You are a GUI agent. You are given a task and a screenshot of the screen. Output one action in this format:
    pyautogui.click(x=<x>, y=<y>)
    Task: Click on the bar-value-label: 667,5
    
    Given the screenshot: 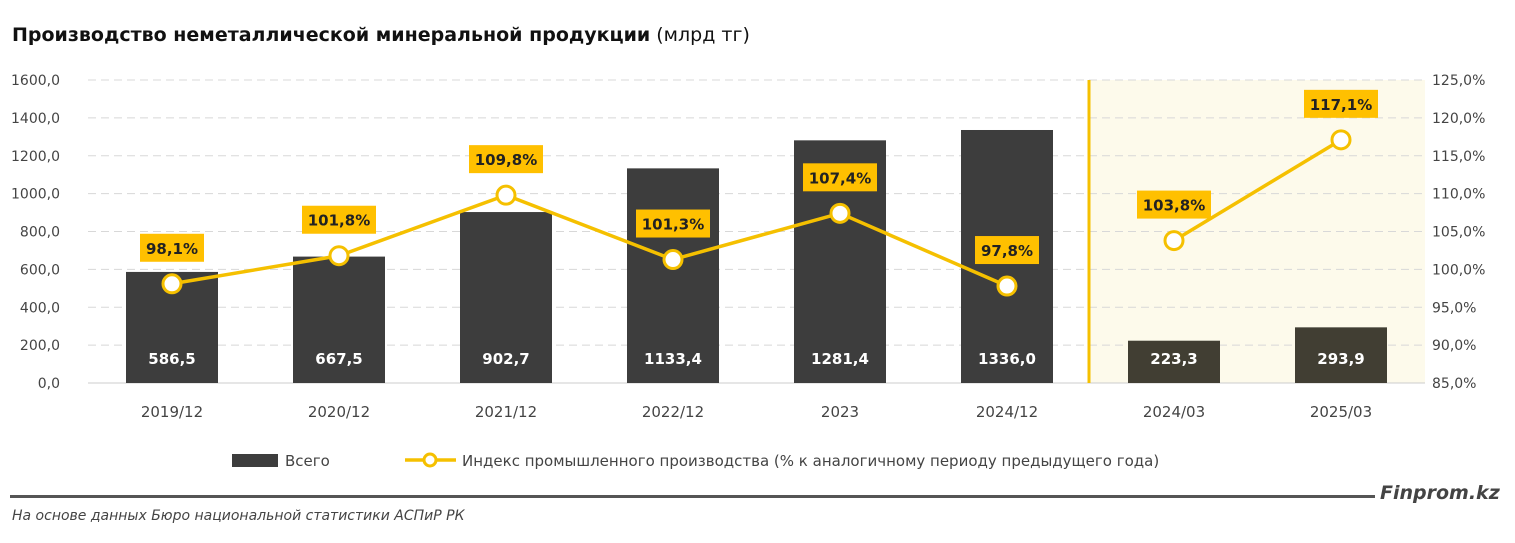 What is the action you would take?
    pyautogui.click(x=338, y=359)
    